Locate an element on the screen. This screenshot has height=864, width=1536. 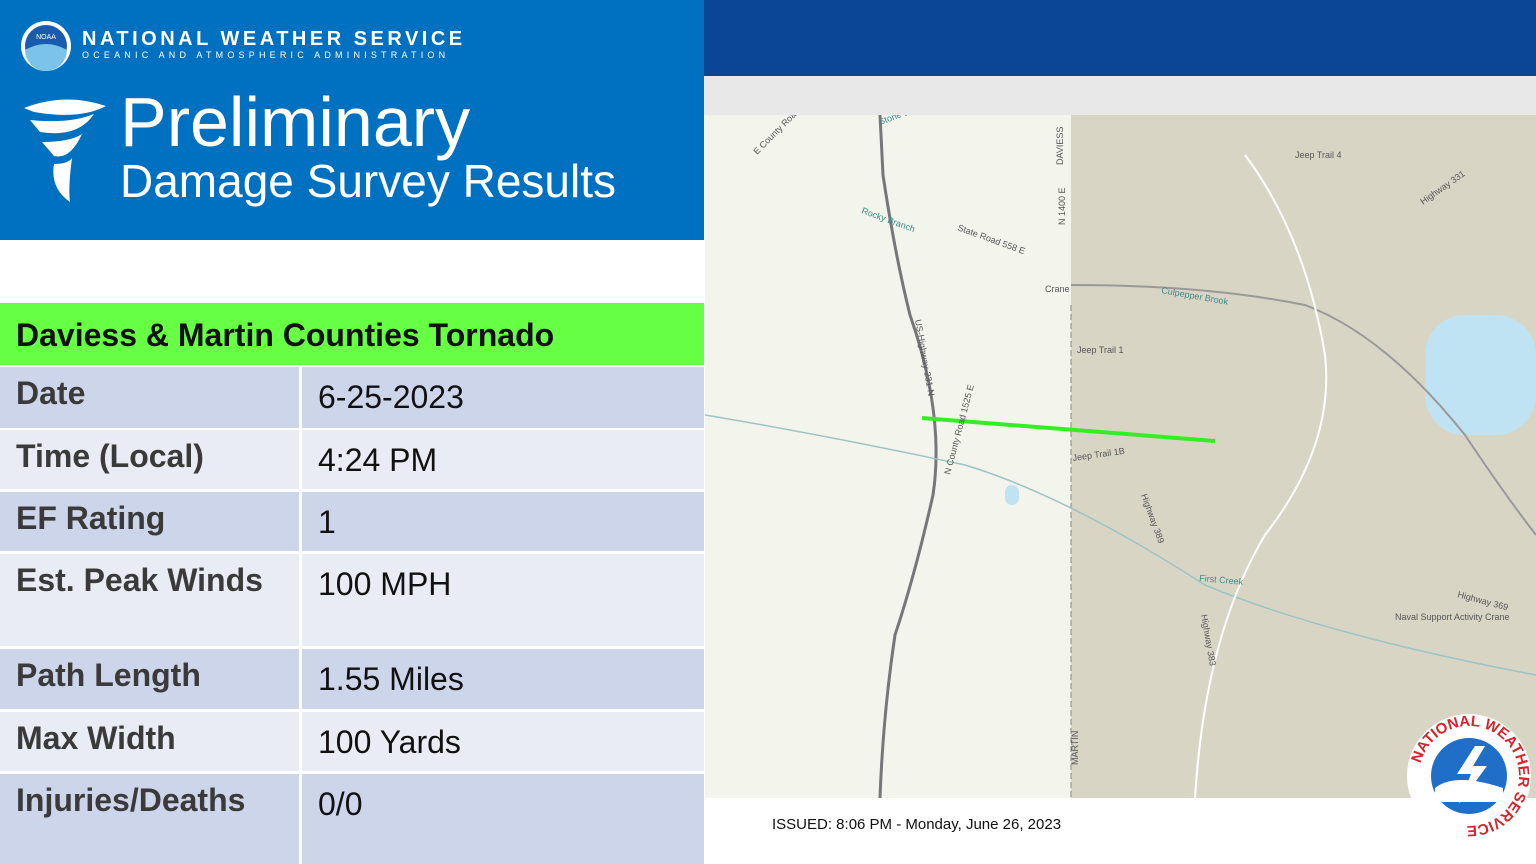
nws-badge: NATIONAL WEATHER SERVICE is located at coordinates (1469, 776).